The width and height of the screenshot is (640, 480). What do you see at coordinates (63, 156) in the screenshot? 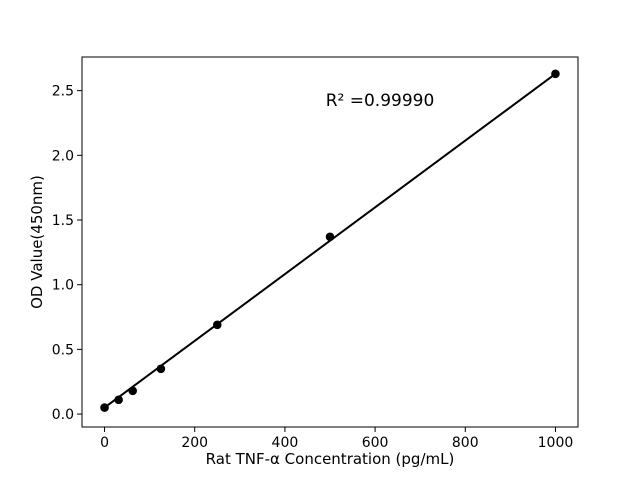
I see `y-tick-label: 2.0` at bounding box center [63, 156].